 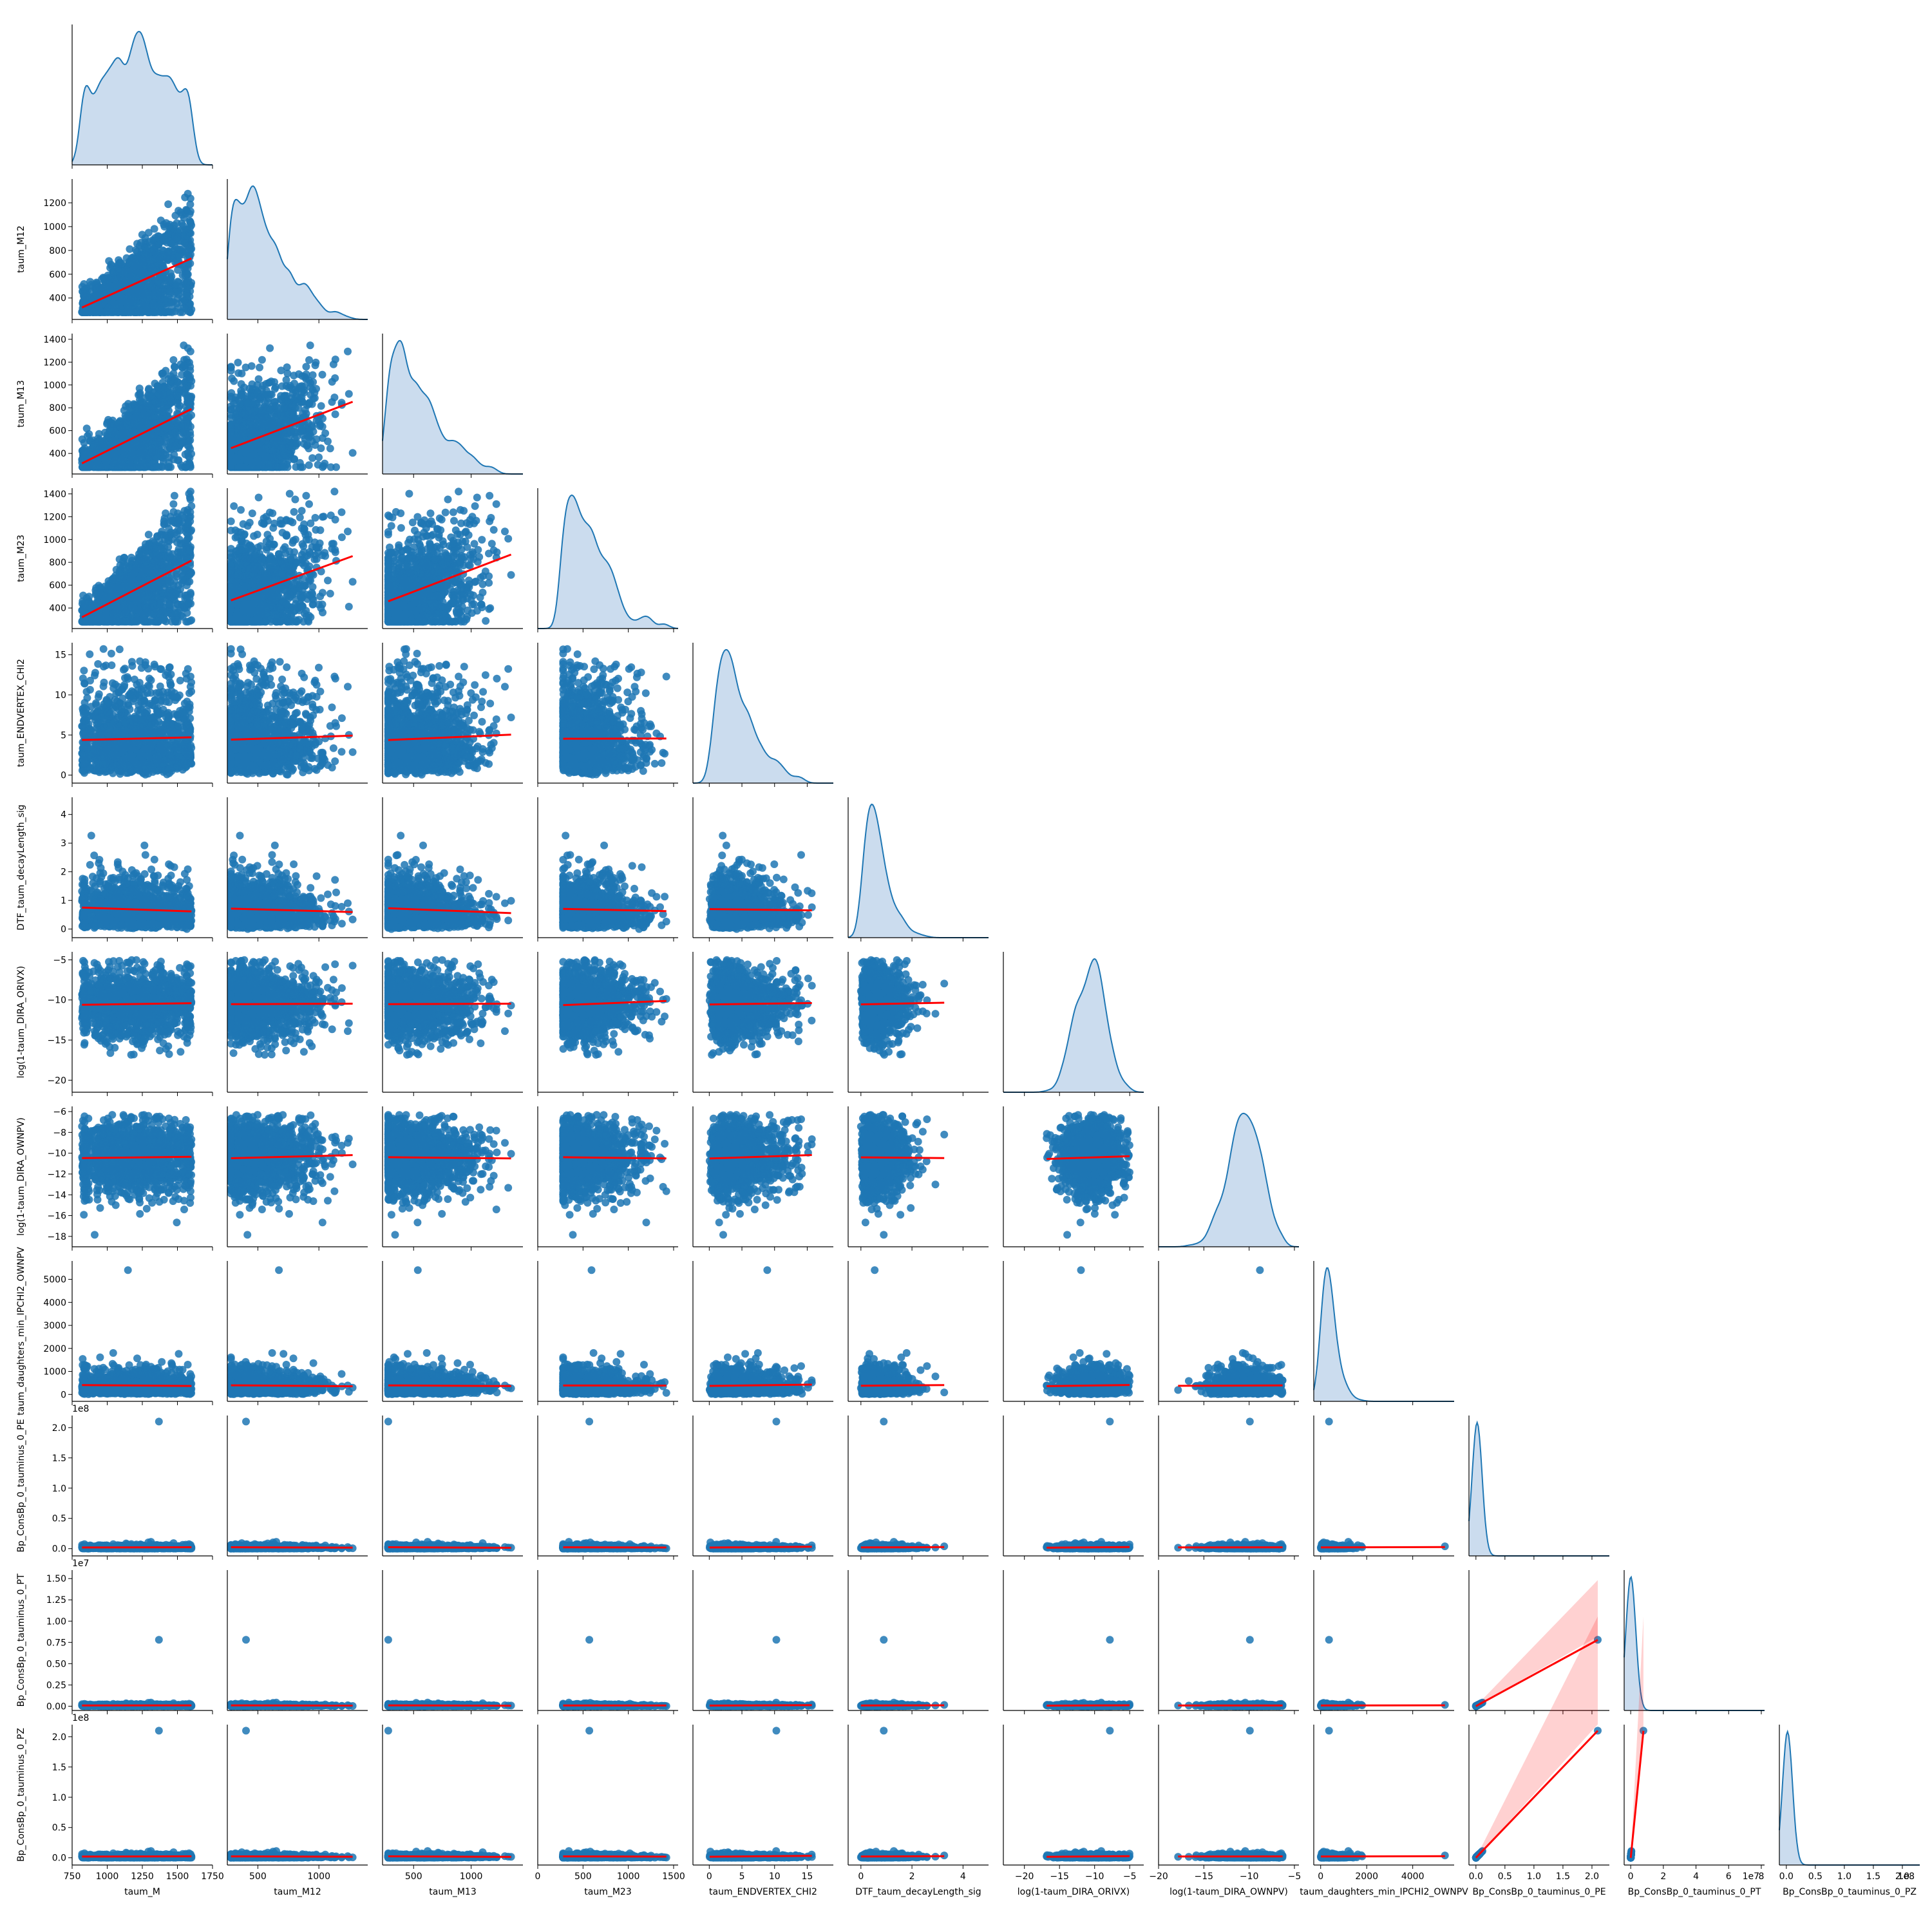 I want to click on kde-fill-taum_M, so click(x=143, y=99).